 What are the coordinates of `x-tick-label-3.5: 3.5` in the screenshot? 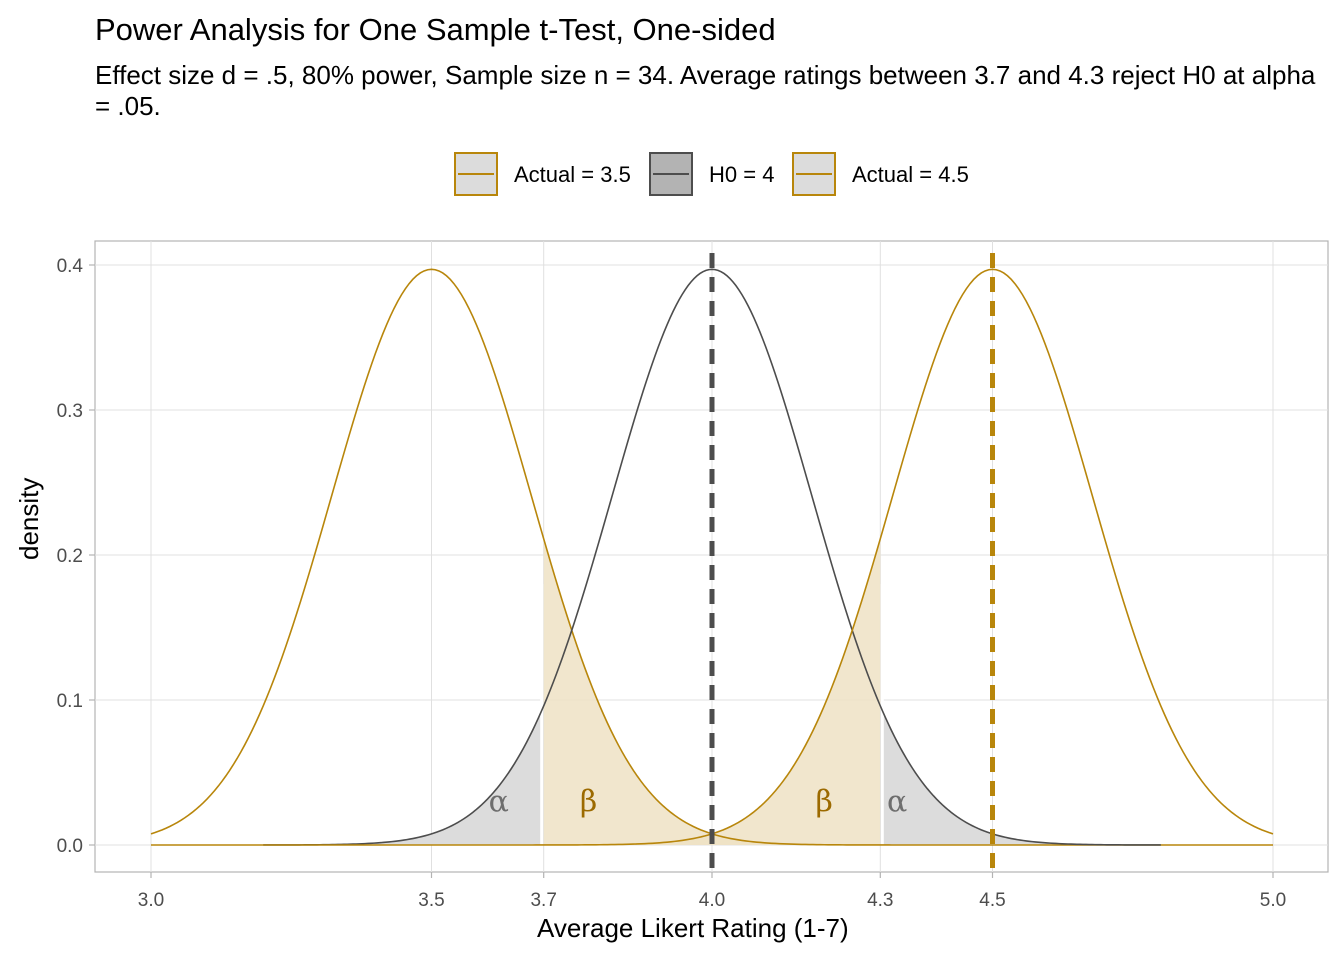 It's located at (431, 900).